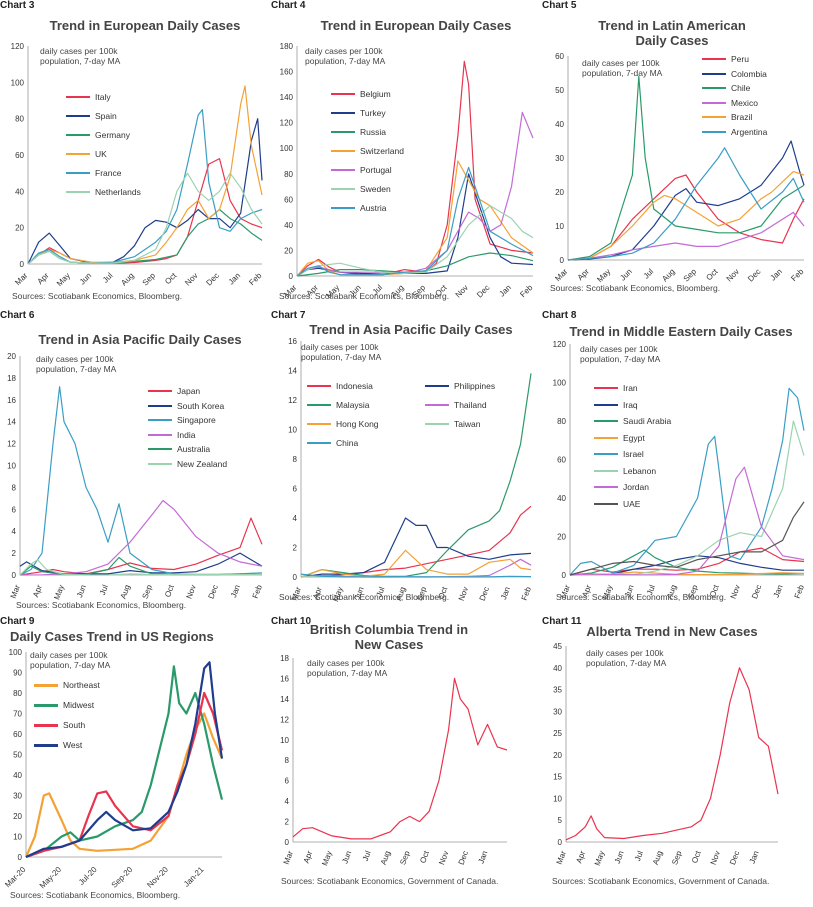 The image size is (813, 907). I want to click on y-tick-label: 140, so click(287, 97).